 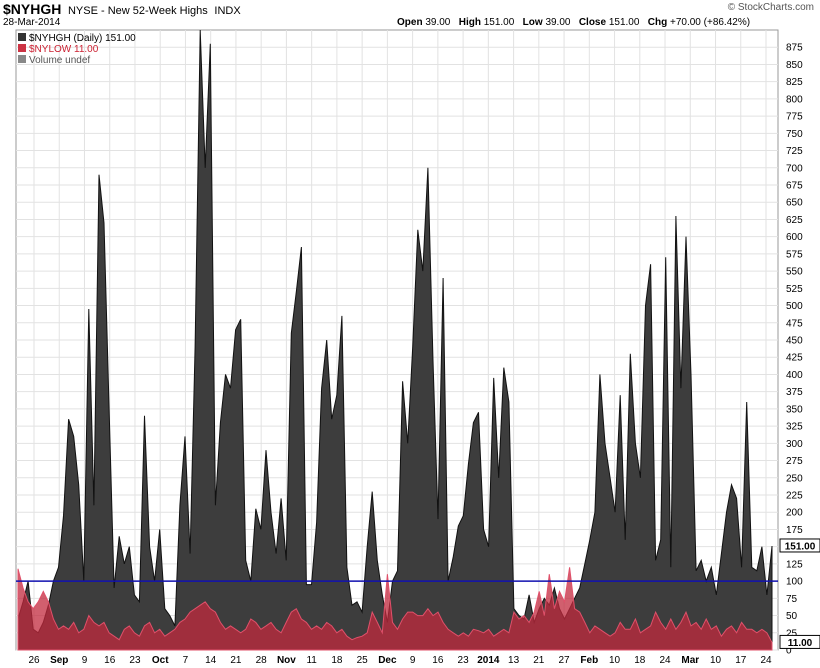 I want to click on symbol: $NYHGH, so click(x=32, y=9).